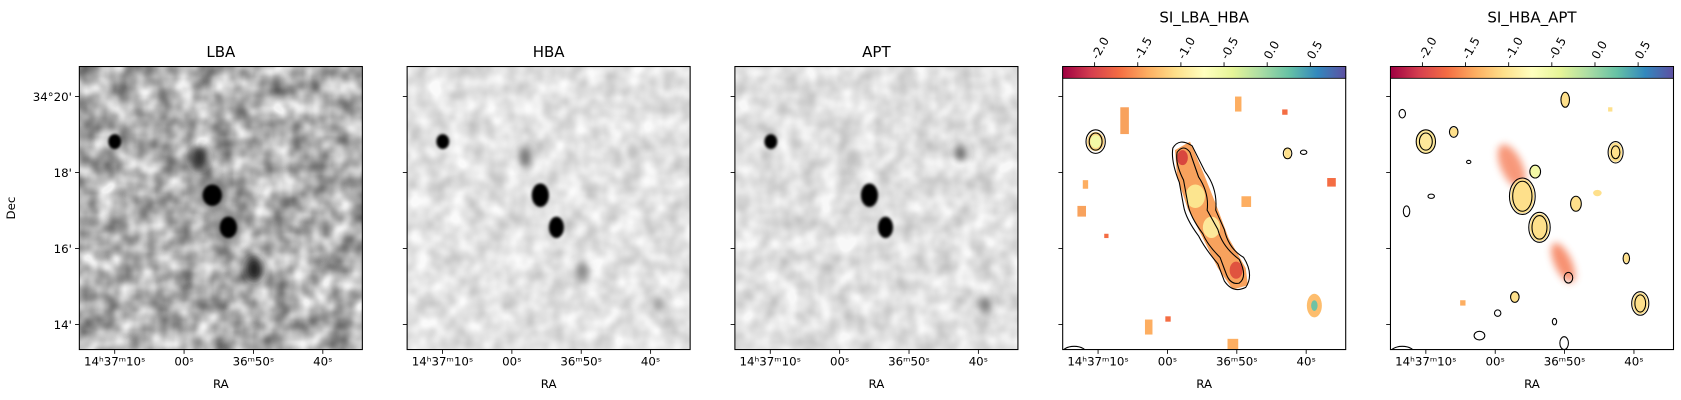 The height and width of the screenshot is (400, 1681). I want to click on y-axis-label: Dec, so click(11, 208).